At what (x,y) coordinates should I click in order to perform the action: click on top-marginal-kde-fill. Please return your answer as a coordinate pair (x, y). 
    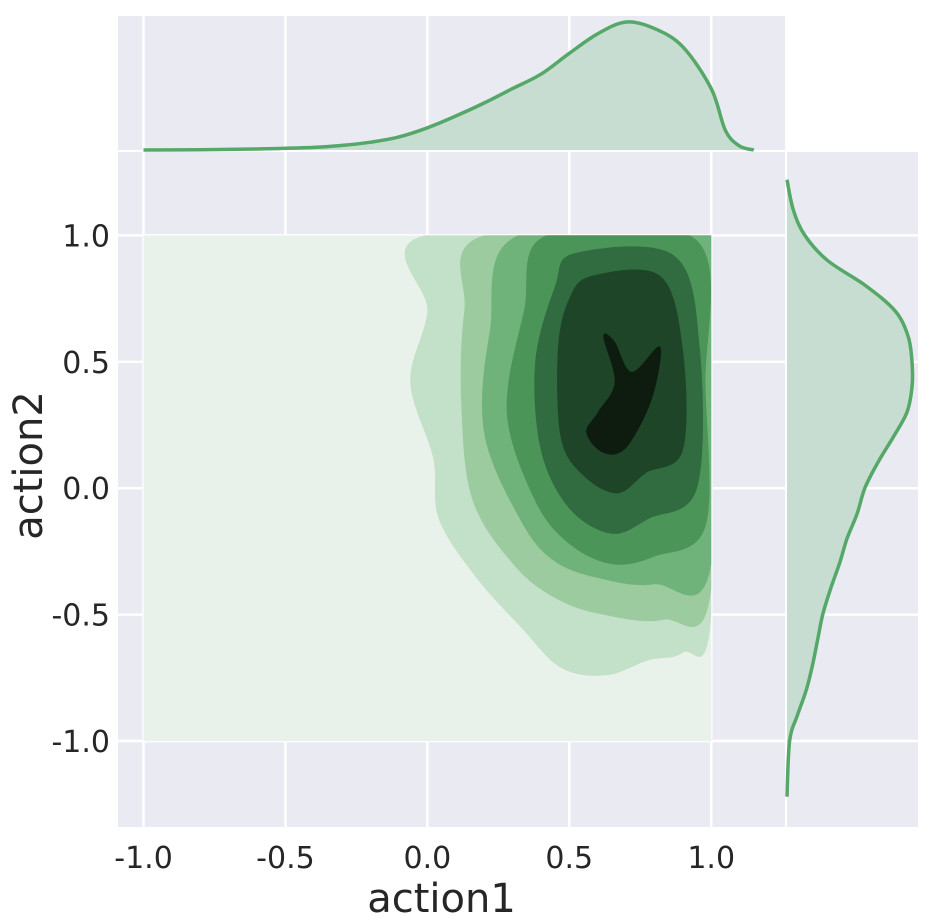
    Looking at the image, I should click on (448, 86).